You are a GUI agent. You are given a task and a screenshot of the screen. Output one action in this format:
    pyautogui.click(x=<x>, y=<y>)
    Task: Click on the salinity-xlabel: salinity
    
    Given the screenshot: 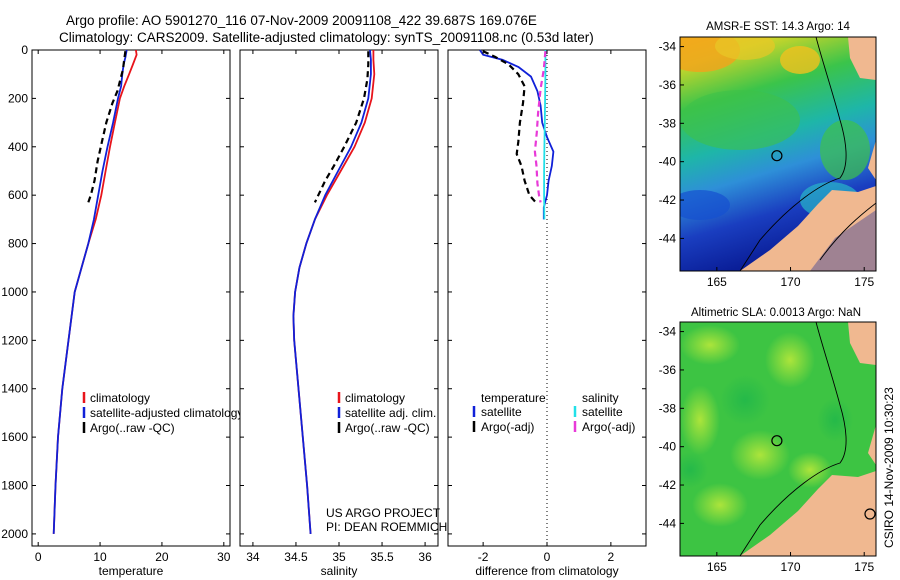 What is the action you would take?
    pyautogui.click(x=339, y=571)
    